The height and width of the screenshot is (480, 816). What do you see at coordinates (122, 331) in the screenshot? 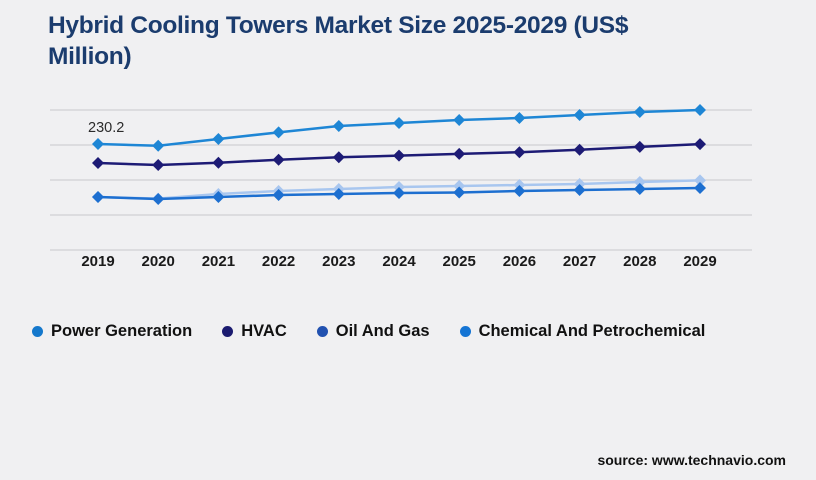
I see `legend-label: Power Generation` at bounding box center [122, 331].